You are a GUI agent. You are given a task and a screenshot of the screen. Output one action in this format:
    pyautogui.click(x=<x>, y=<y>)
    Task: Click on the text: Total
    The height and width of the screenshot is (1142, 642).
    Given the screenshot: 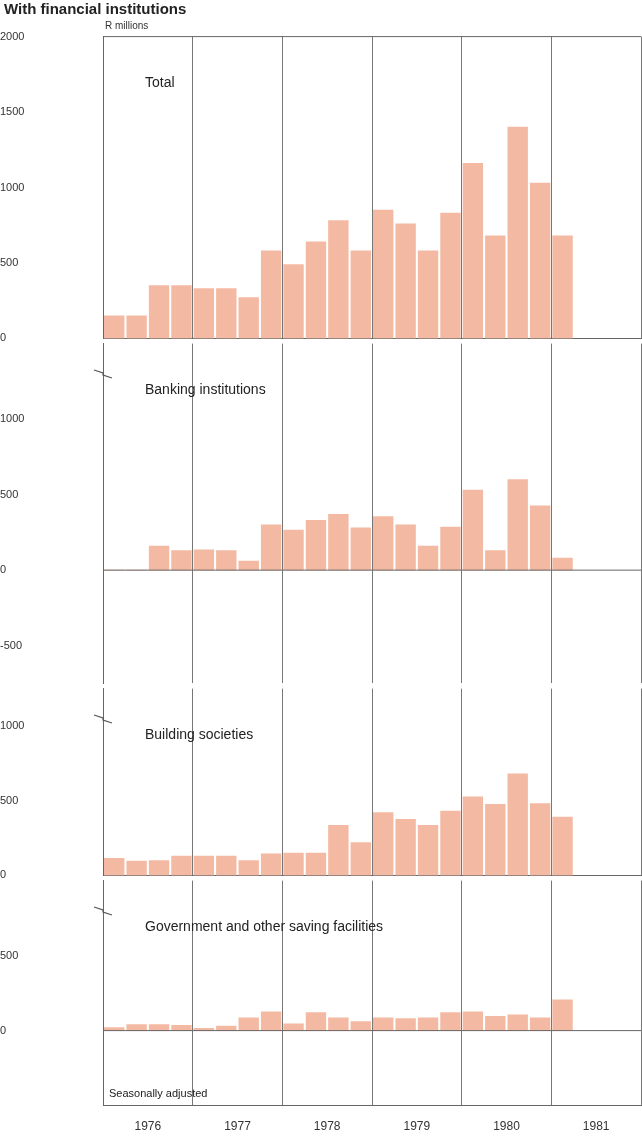 What is the action you would take?
    pyautogui.click(x=160, y=82)
    